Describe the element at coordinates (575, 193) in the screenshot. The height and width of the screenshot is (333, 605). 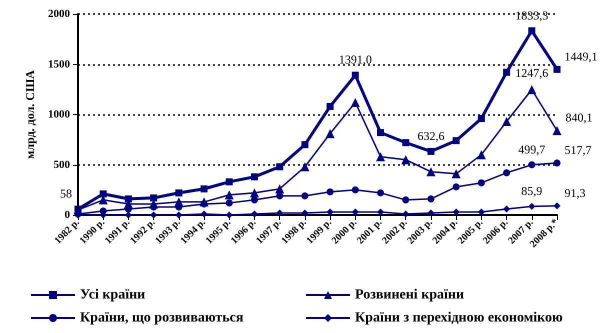
I see `data-label: 91,3` at that location.